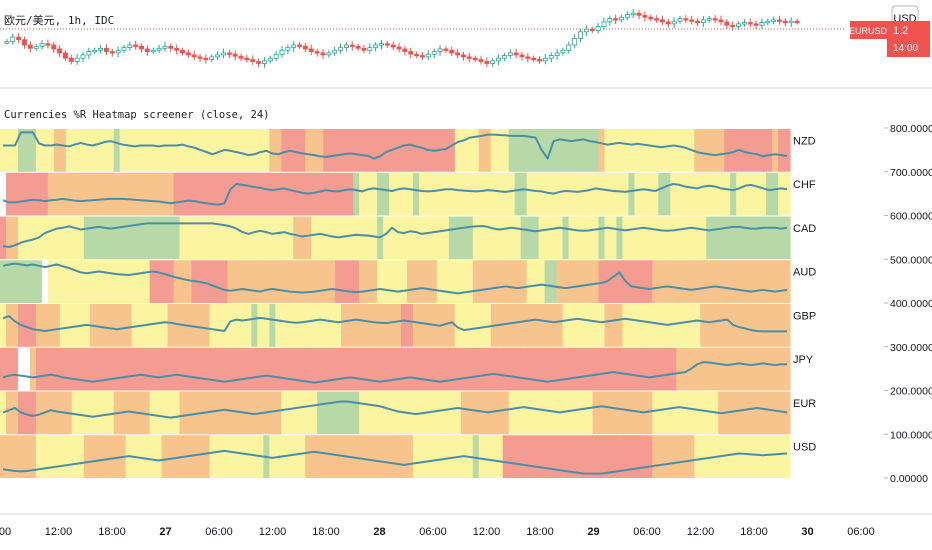 This screenshot has height=550, width=932. I want to click on price-pane: 欧元/美元, 1h, IDC, so click(422, 38).